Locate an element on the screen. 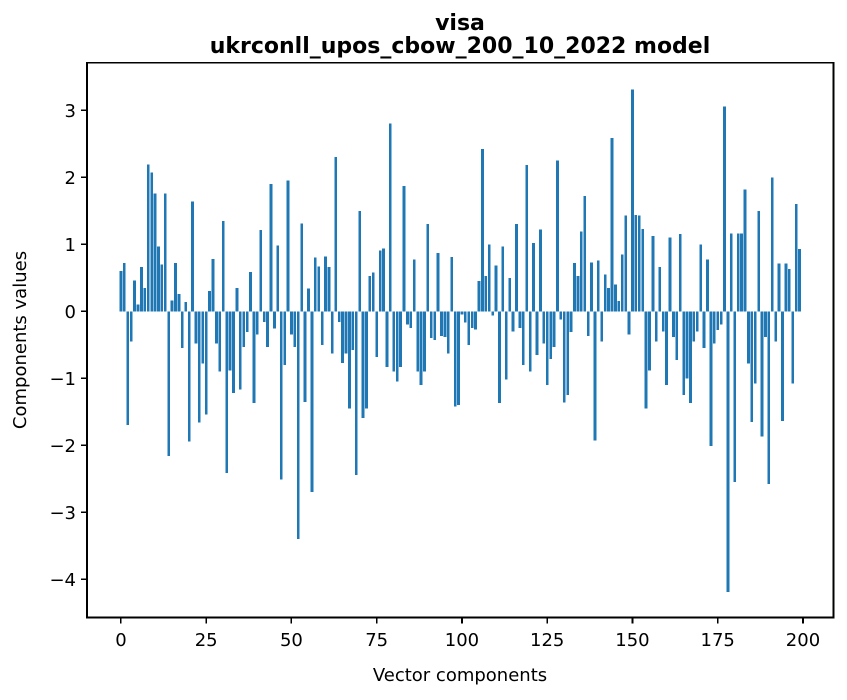 The width and height of the screenshot is (847, 700). x-axis-label: Vector components is located at coordinates (460, 675).